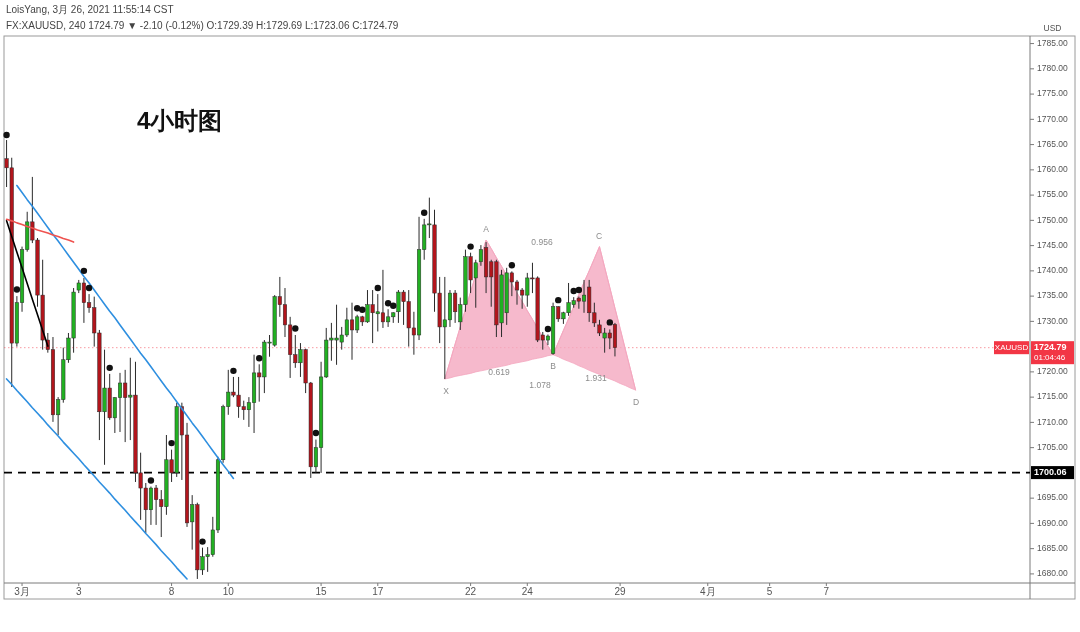 The image size is (1080, 632). What do you see at coordinates (1050, 347) in the screenshot?
I see `ref-line-label: 1724.79` at bounding box center [1050, 347].